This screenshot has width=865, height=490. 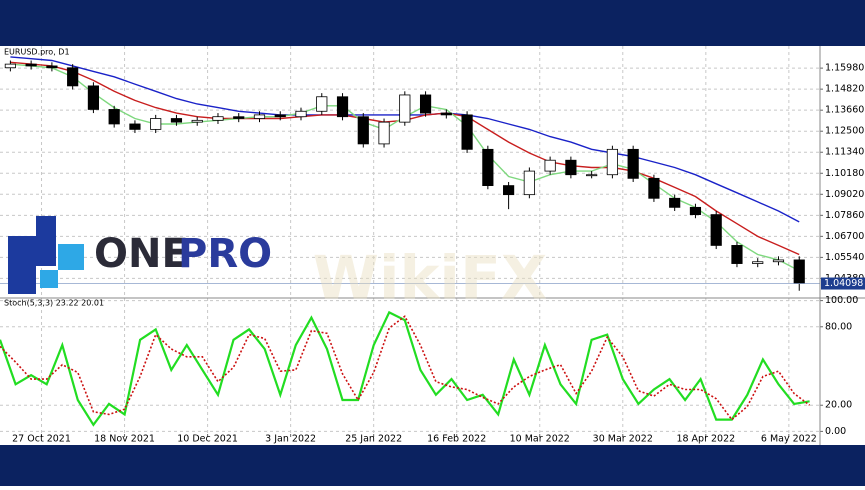 I want to click on x-tick-label: 25 Jan 2022, so click(x=373, y=439).